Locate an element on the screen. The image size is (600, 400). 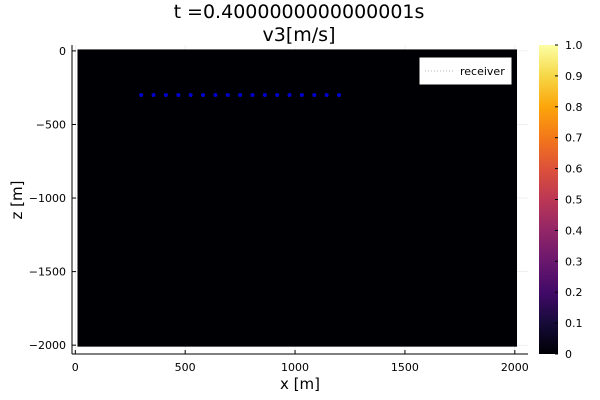
x-ticks: 0 500 1000 1500 2000 is located at coordinates (300, 362).